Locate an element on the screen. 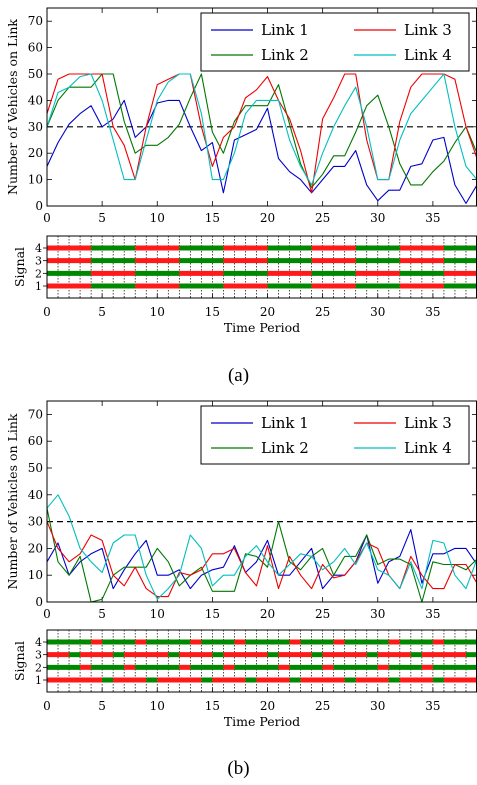 The width and height of the screenshot is (477, 785). caption-a: (a) is located at coordinates (238, 375).